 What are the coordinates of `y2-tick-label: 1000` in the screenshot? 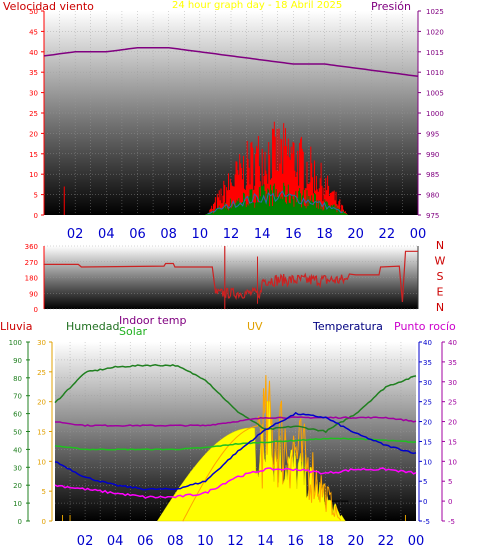 It's located at (435, 114).